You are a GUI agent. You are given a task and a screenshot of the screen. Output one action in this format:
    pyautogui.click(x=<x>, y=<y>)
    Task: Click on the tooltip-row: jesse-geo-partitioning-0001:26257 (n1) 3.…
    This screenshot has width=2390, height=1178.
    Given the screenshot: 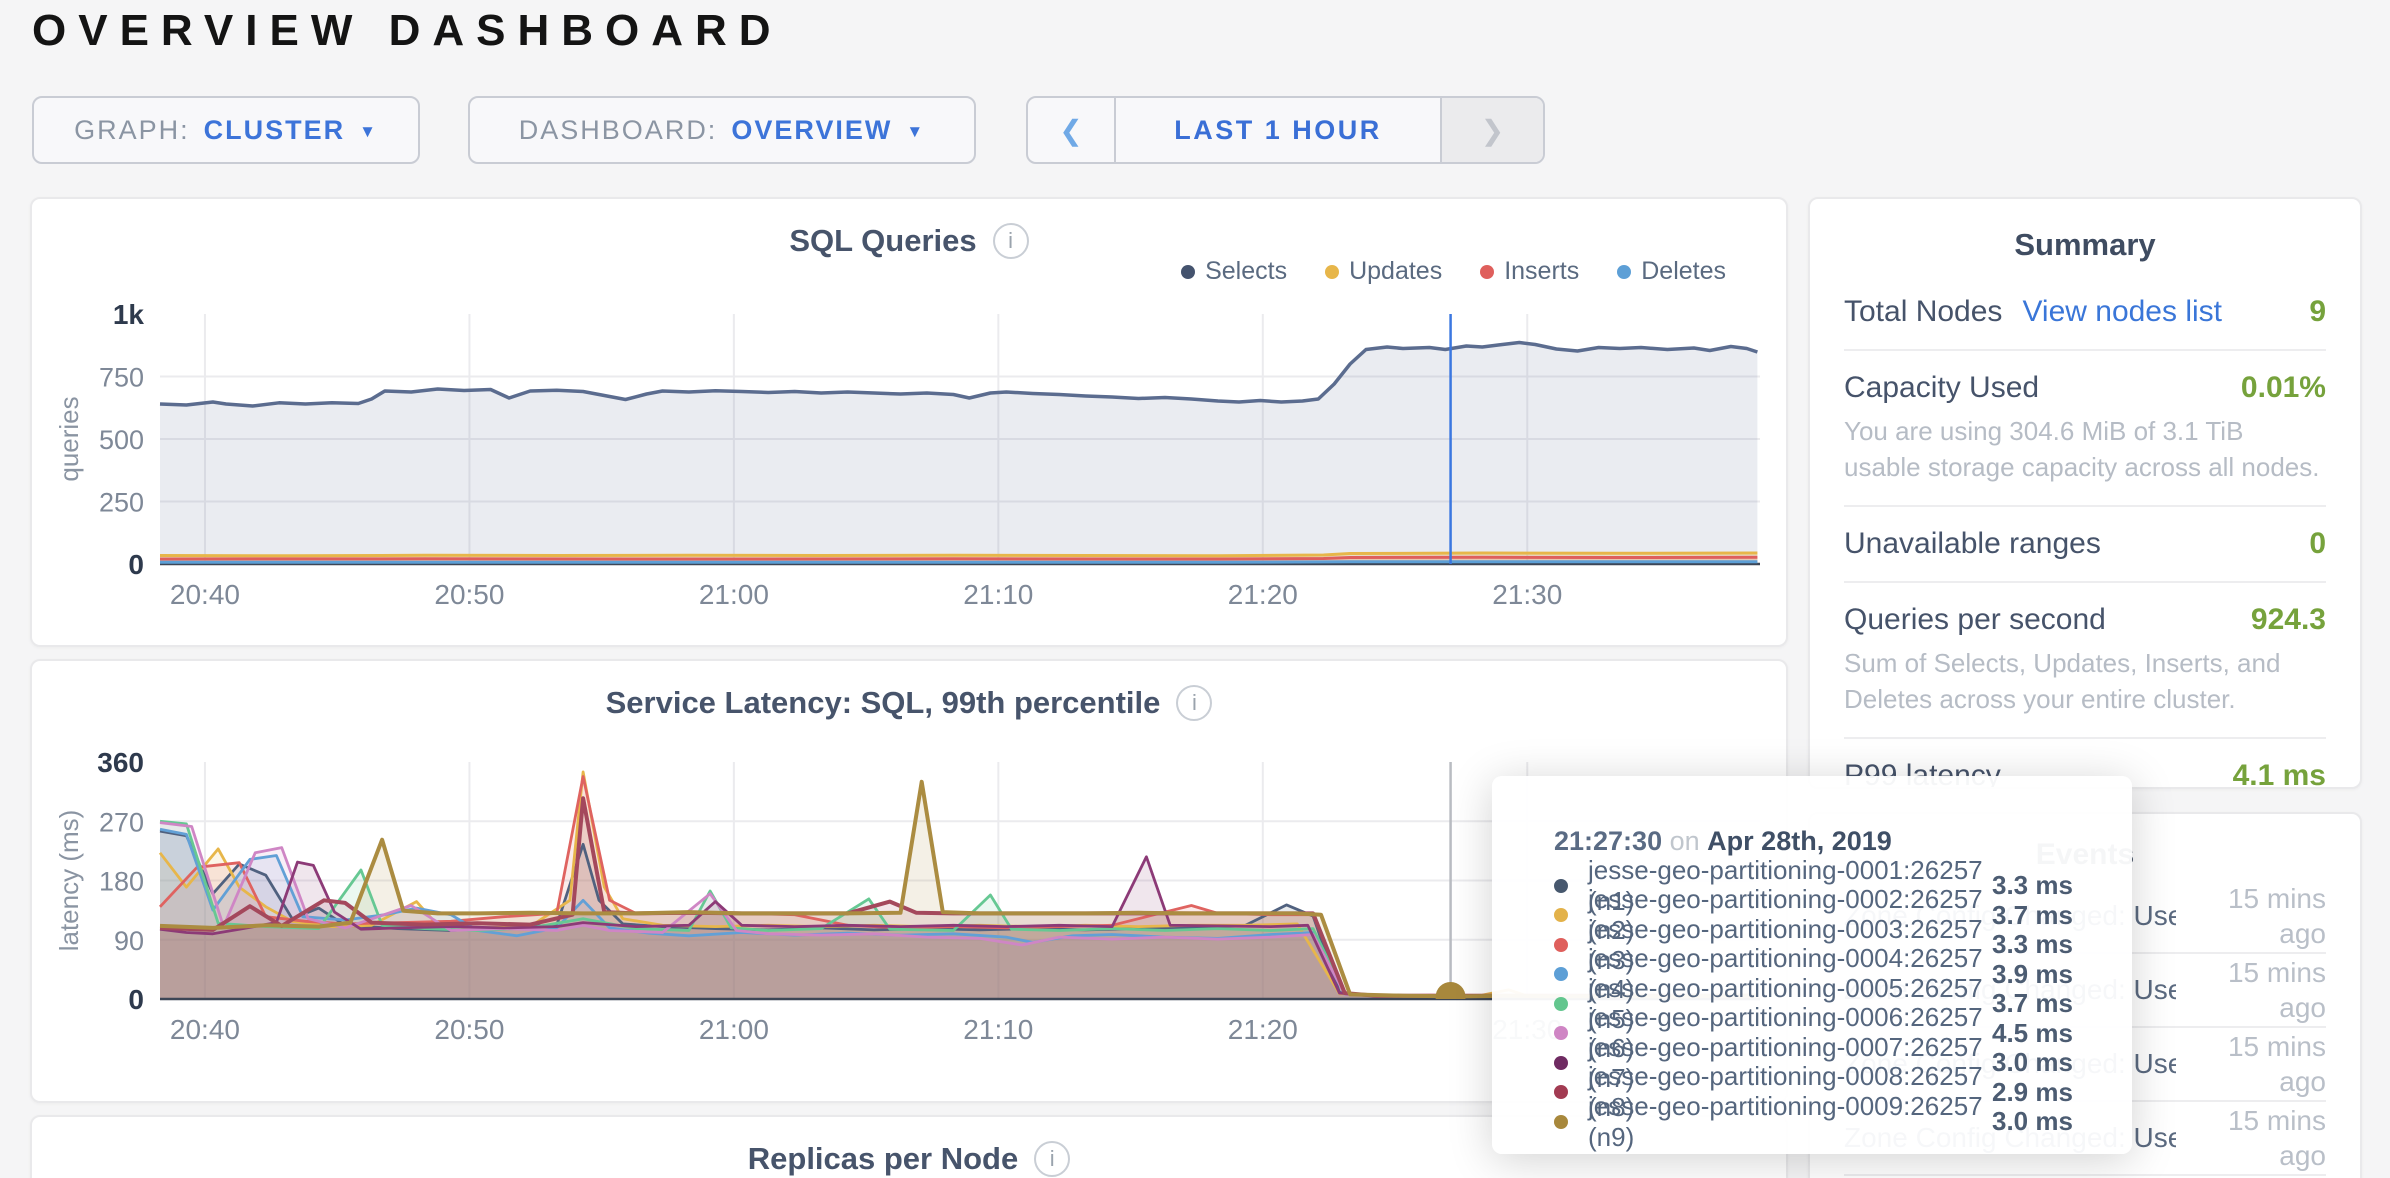 What is the action you would take?
    pyautogui.click(x=1828, y=885)
    